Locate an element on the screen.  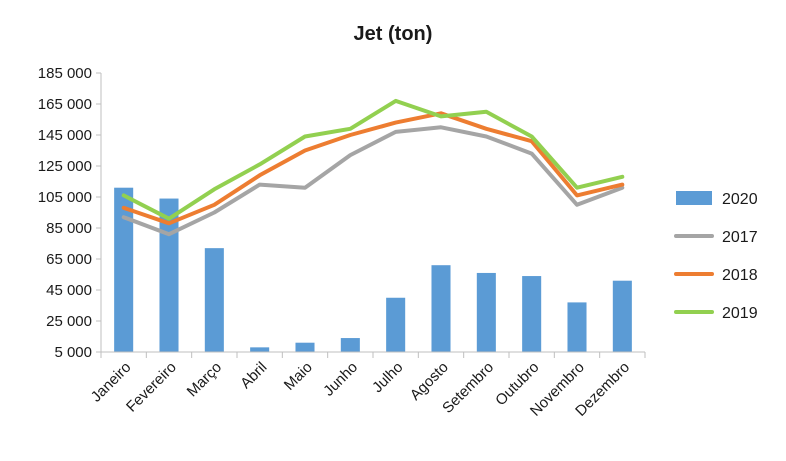
legend-label-2020: 2020 is located at coordinates (740, 199).